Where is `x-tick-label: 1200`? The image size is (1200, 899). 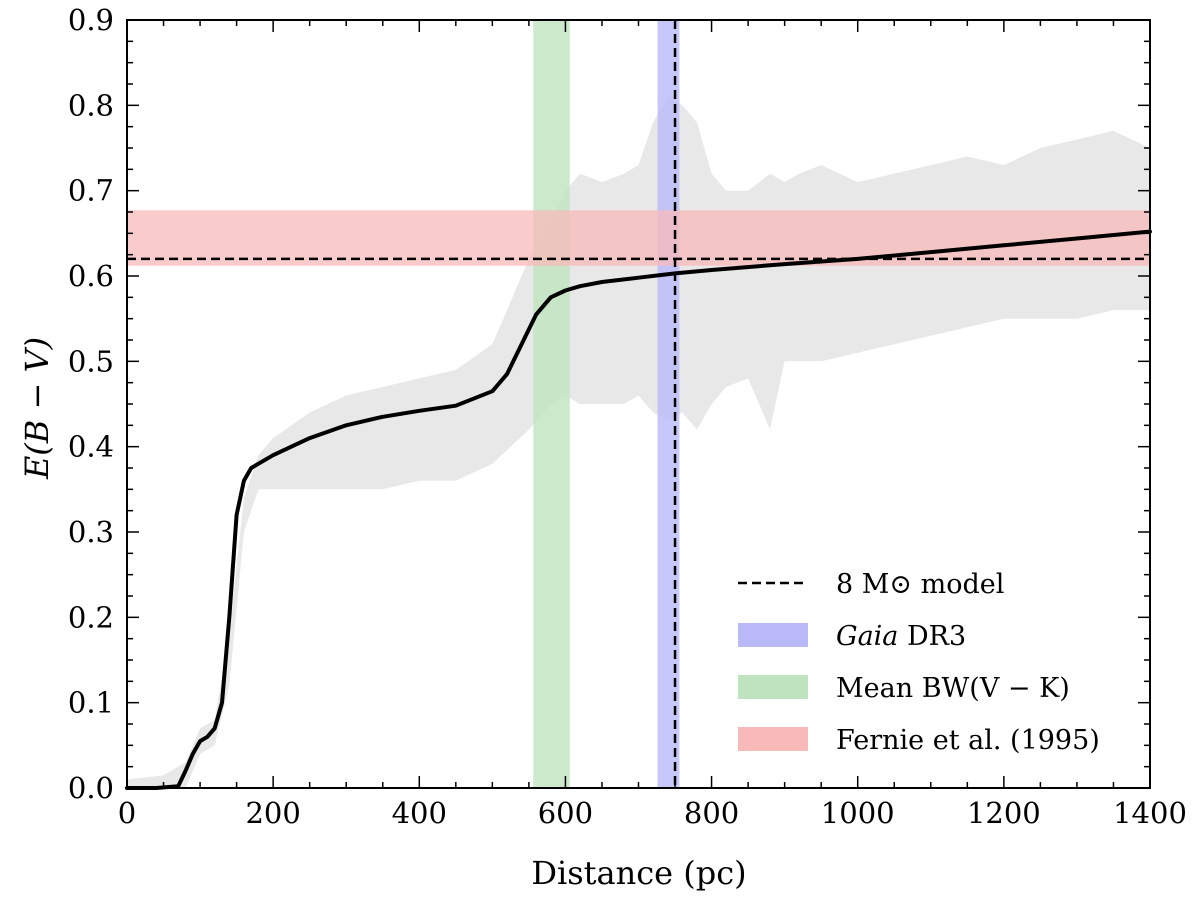
x-tick-label: 1200 is located at coordinates (1004, 813).